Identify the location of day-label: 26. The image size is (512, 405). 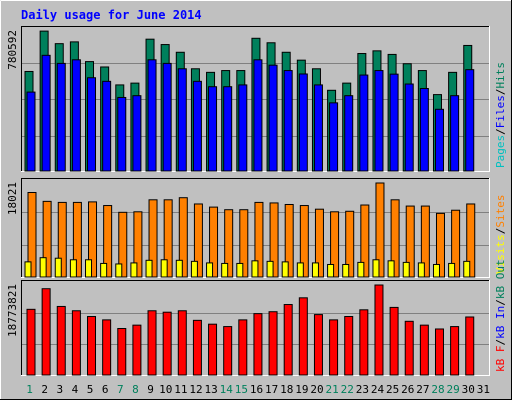
(407, 389).